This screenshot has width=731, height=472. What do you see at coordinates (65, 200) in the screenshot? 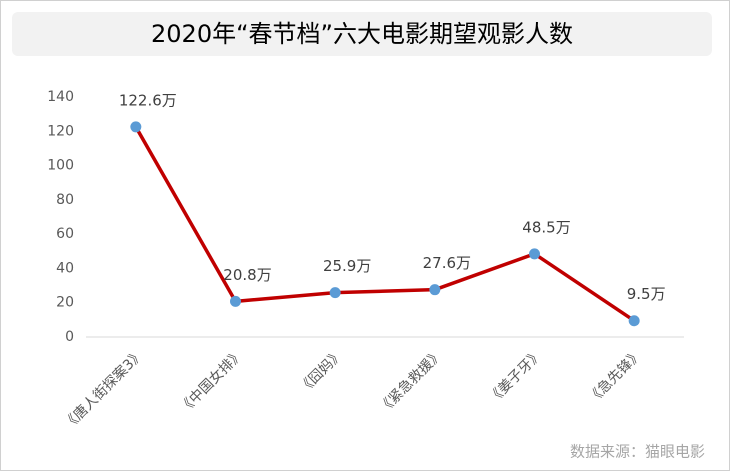
I see `y-tick-label: 80` at bounding box center [65, 200].